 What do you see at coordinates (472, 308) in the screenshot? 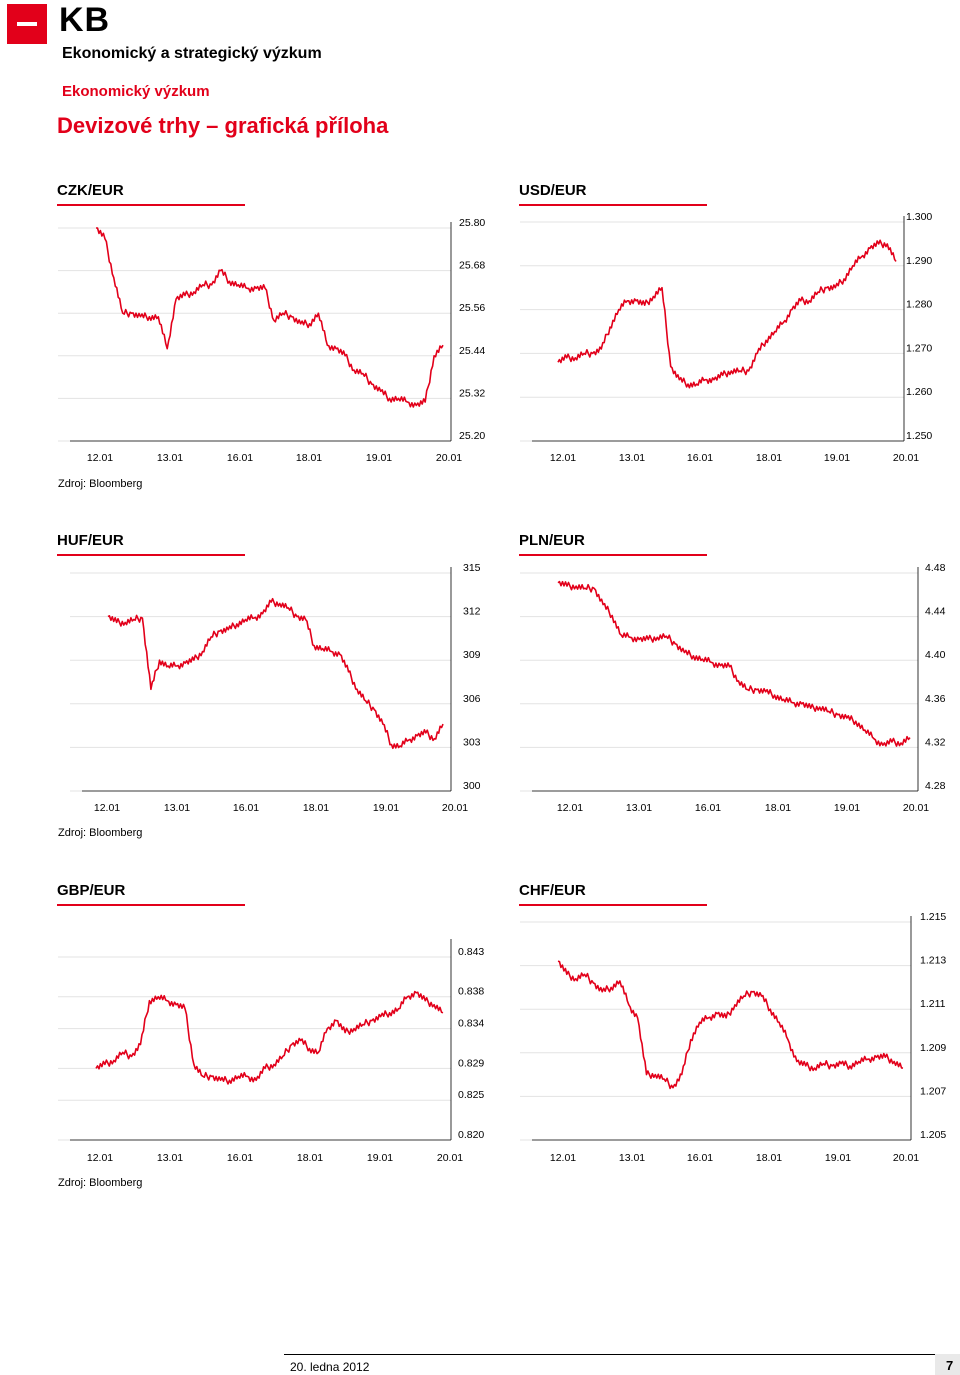
I see `y-tick-label: 25.56` at bounding box center [472, 308].